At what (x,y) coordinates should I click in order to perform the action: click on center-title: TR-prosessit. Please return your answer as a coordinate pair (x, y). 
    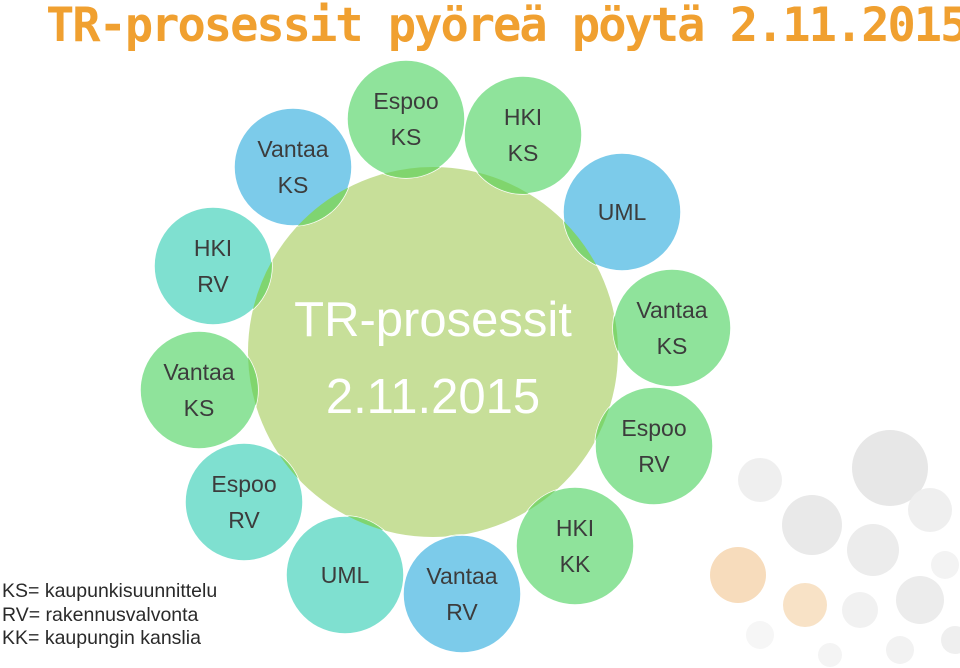
    Looking at the image, I should click on (433, 320).